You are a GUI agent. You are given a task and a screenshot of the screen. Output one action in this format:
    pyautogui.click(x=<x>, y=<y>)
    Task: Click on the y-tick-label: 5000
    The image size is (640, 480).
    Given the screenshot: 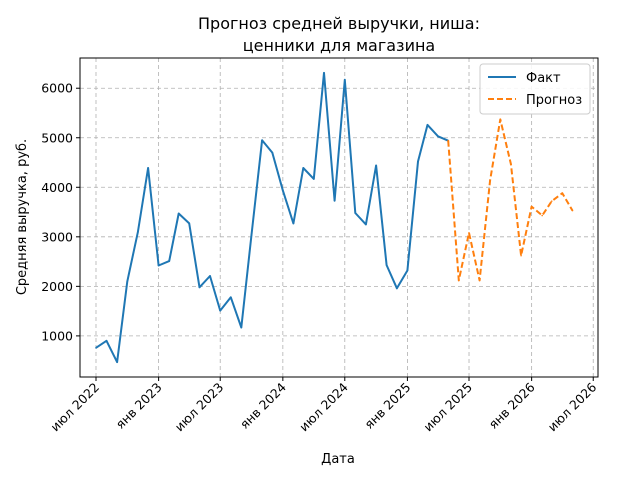 What is the action you would take?
    pyautogui.click(x=57, y=137)
    